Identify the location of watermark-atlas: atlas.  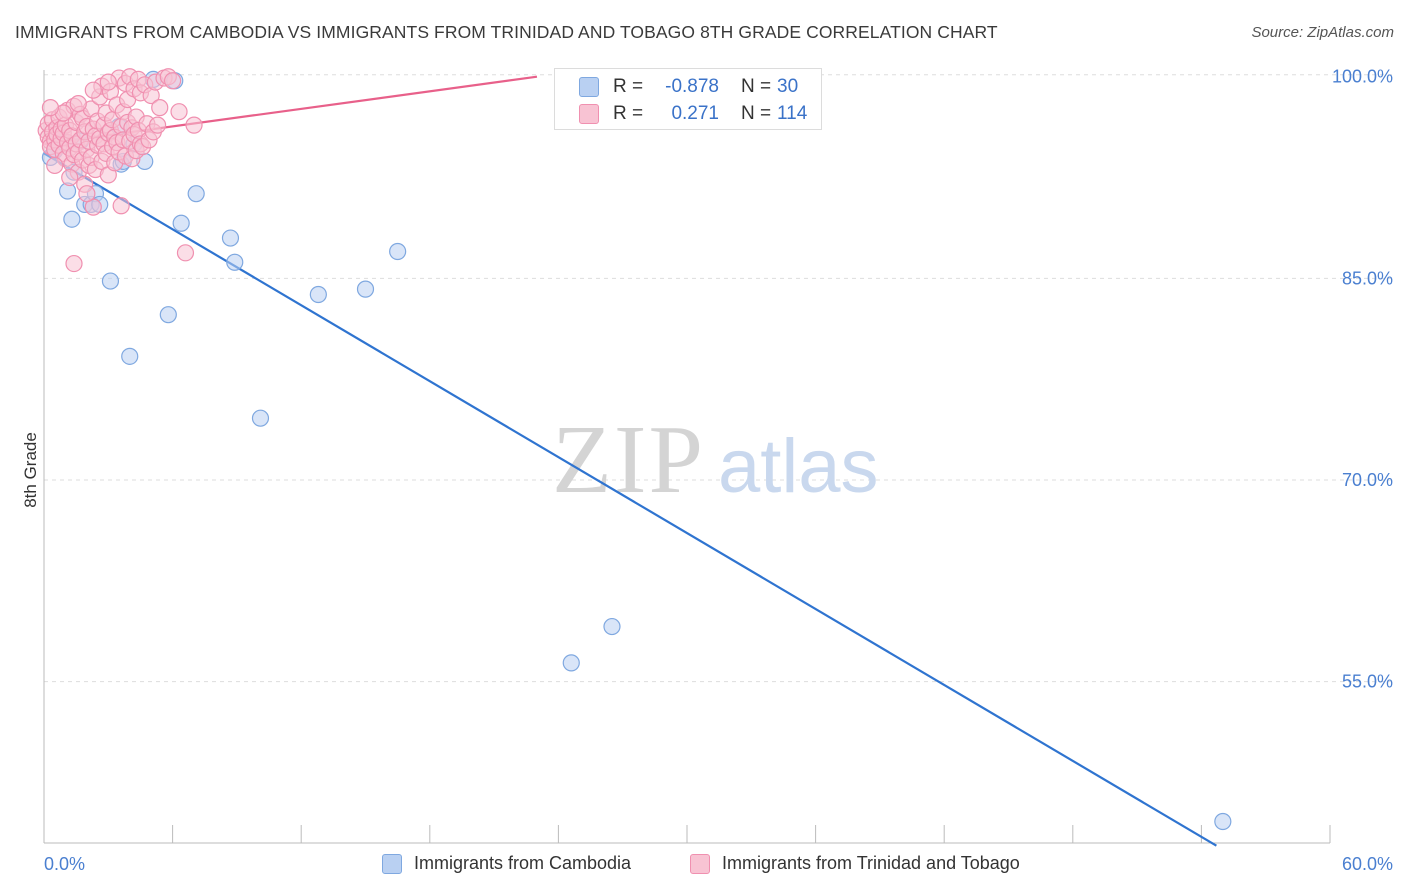
(798, 466).